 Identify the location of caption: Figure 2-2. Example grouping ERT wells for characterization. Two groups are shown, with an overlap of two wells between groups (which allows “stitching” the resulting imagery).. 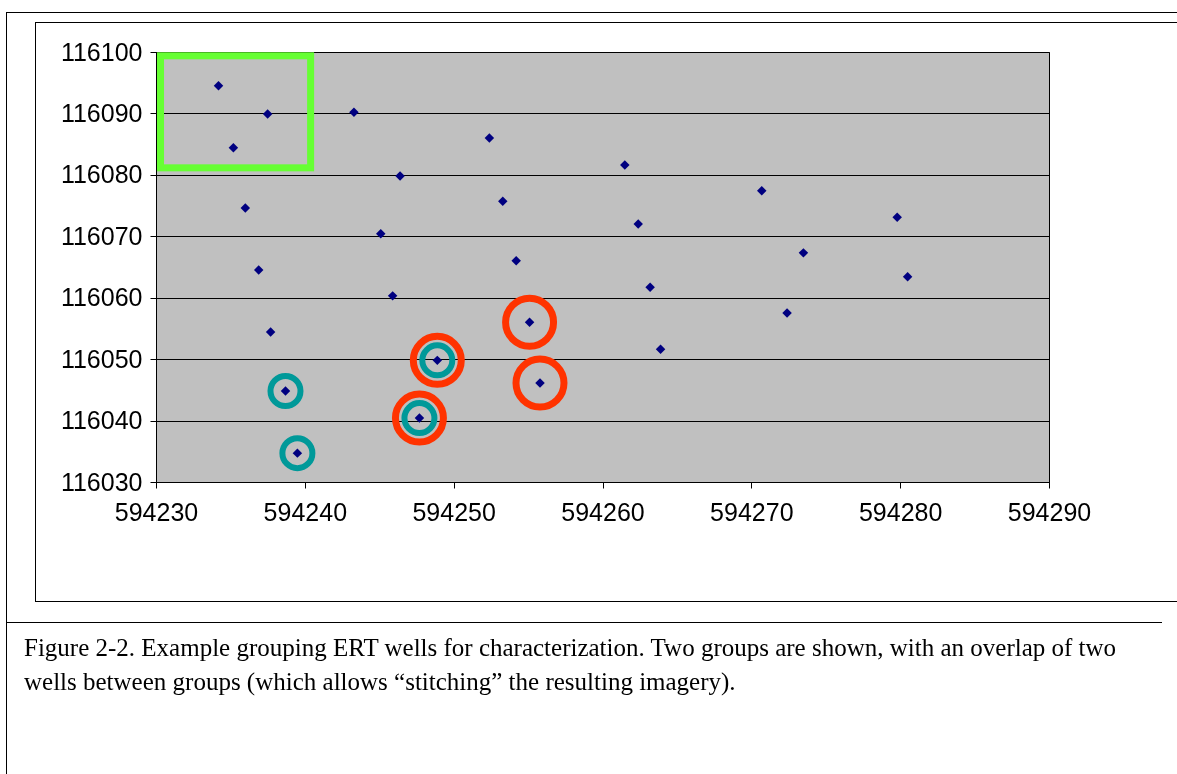
(584, 664).